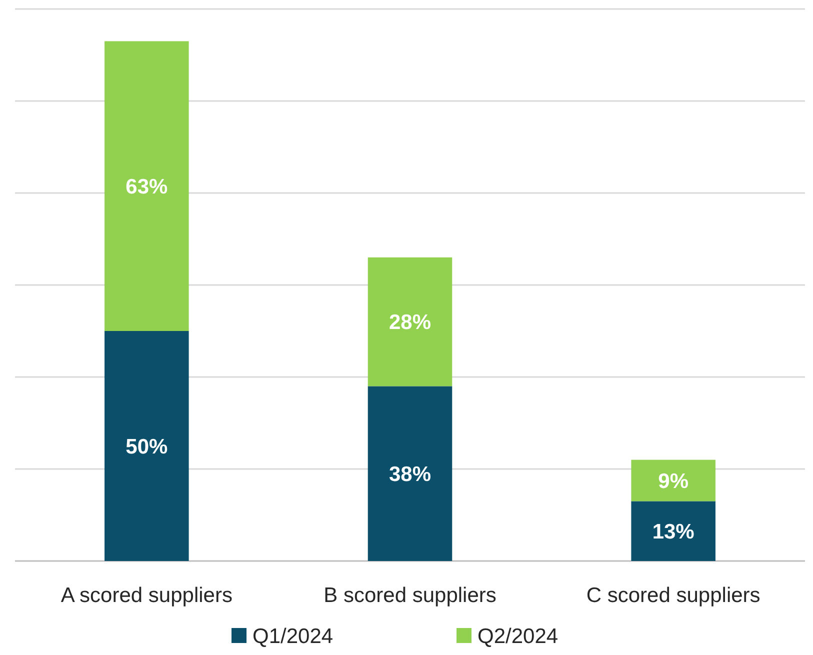  I want to click on data-label: 50%, so click(147, 446).